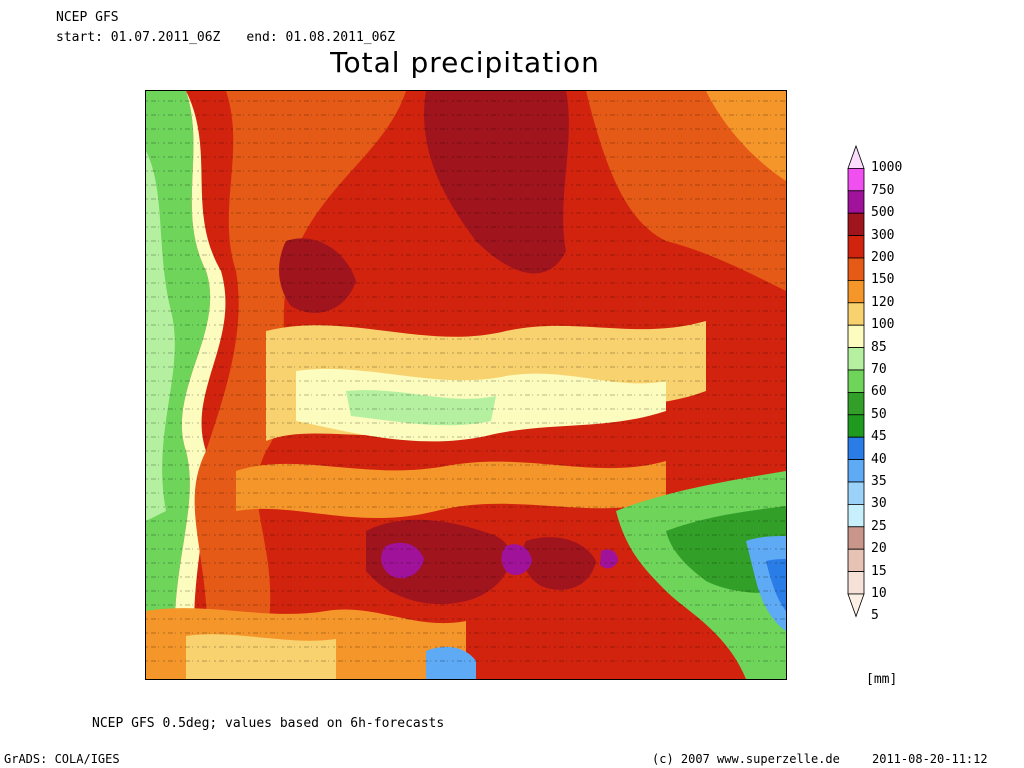 This screenshot has width=1024, height=768. Describe the element at coordinates (87, 17) in the screenshot. I see `model-name: NCEP GFS` at that location.